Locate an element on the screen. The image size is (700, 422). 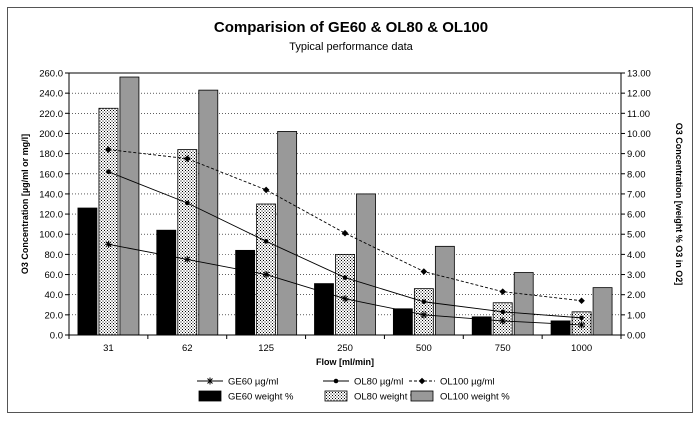
right-tick-label: 7.00 is located at coordinates (636, 194).